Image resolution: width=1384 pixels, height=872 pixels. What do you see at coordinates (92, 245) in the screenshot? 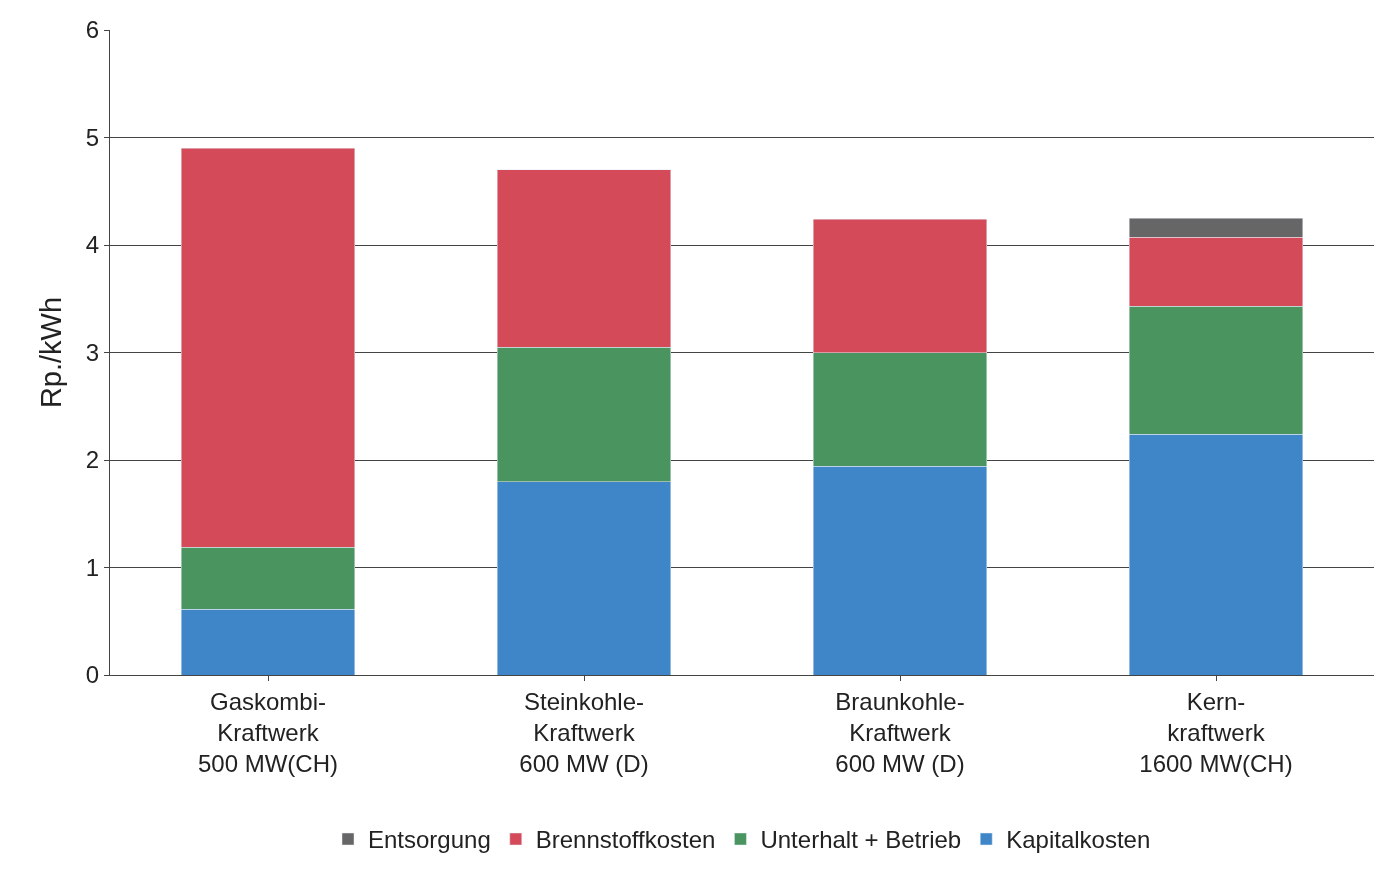
I see `y-tick-label: 4` at bounding box center [92, 245].